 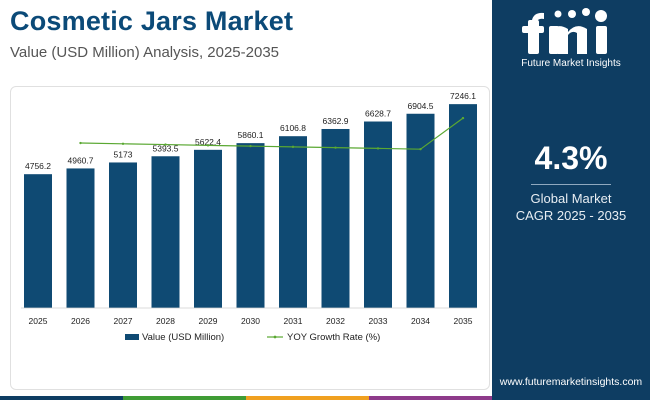 I want to click on x-tick-2030: 2030, so click(x=250, y=321).